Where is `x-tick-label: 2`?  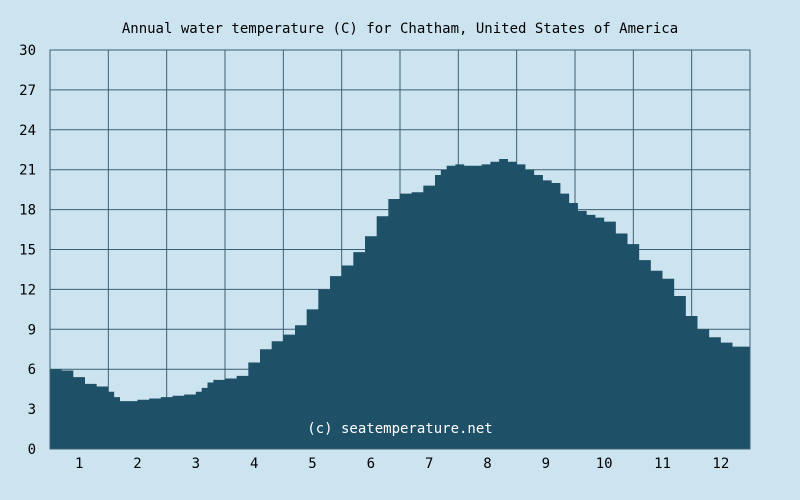
x-tick-label: 2 is located at coordinates (137, 464).